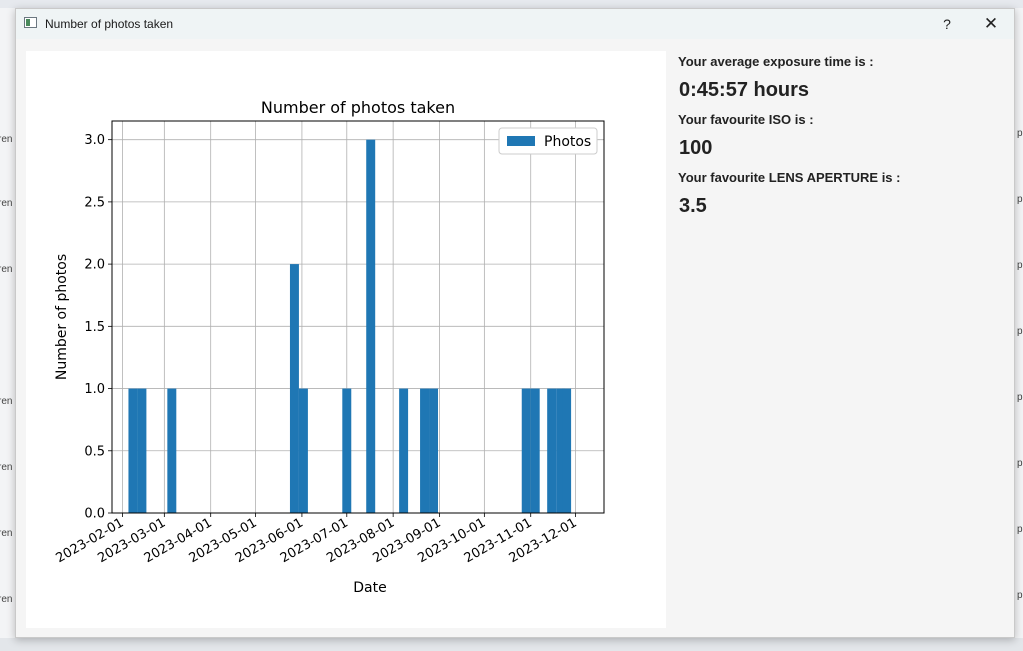 The width and height of the screenshot is (1023, 651). What do you see at coordinates (511, 644) in the screenshot?
I see `background-app-strip-bottom` at bounding box center [511, 644].